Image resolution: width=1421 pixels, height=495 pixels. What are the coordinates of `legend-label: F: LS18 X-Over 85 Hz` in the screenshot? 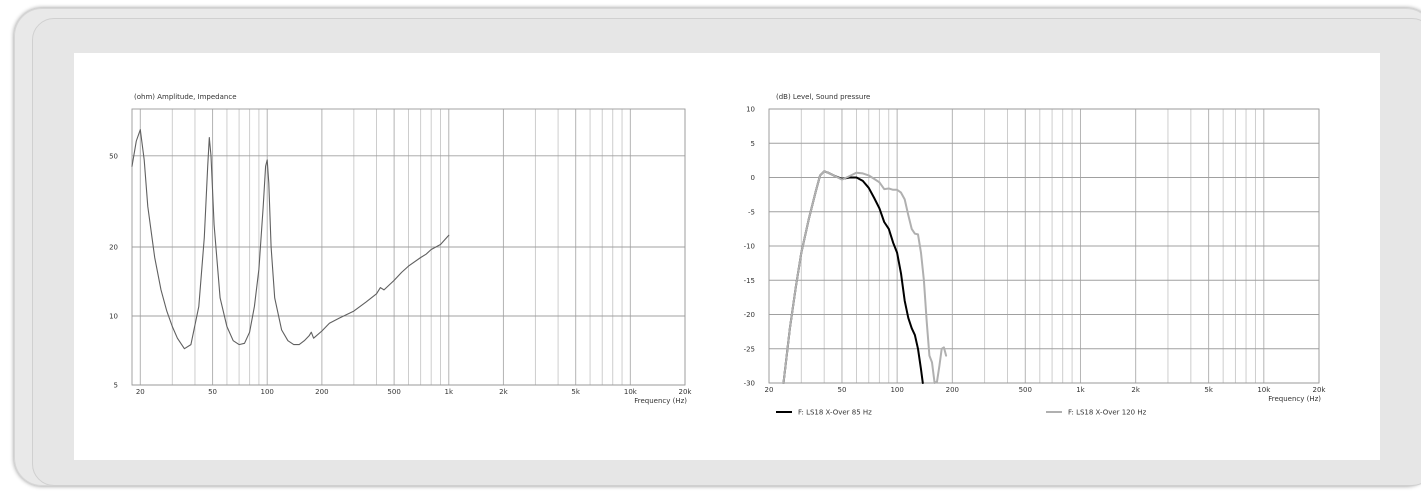 It's located at (835, 413).